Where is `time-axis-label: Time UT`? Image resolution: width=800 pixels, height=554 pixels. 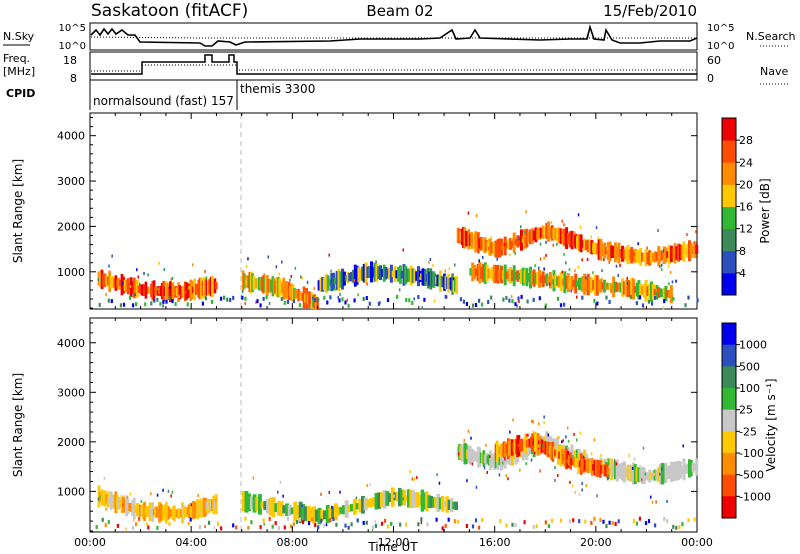 time-axis-label: Time UT is located at coordinates (392, 547).